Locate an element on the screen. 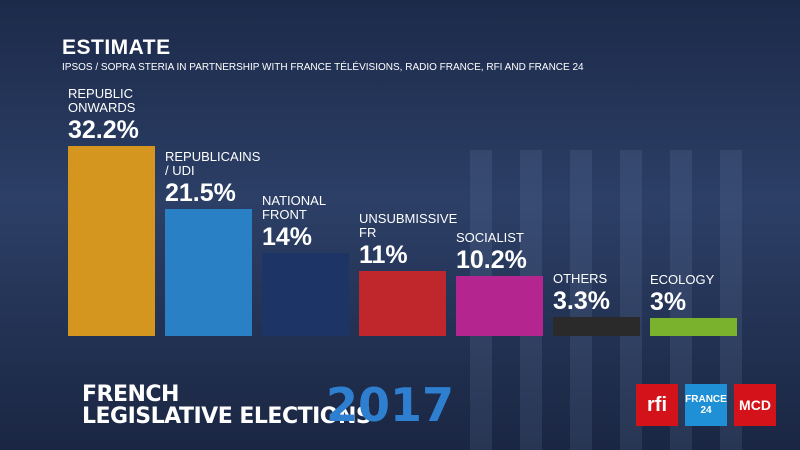  value-label: 3.3% is located at coordinates (581, 300).